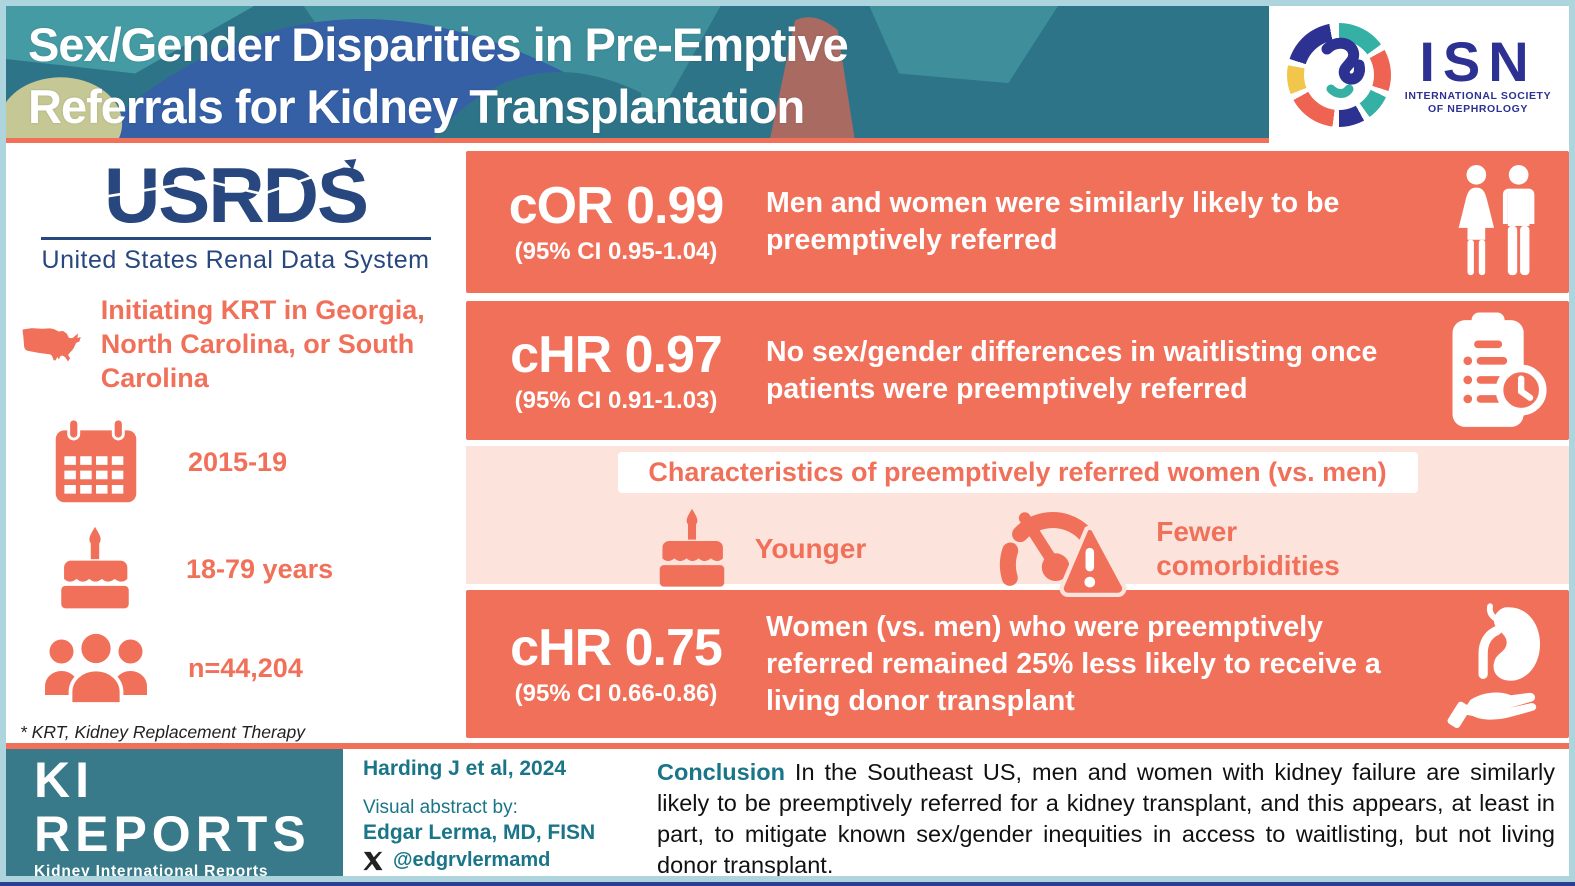 The width and height of the screenshot is (1575, 886). I want to click on isn-subtitle-line2: OF NEPHROLOGY, so click(1478, 108).